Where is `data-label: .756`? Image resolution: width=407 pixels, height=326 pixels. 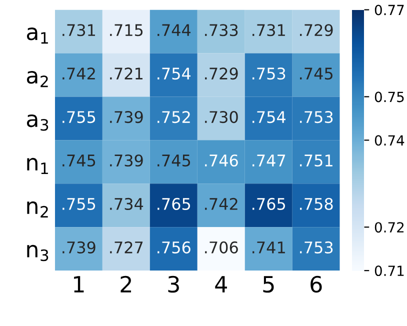
data-label: .756 is located at coordinates (174, 247).